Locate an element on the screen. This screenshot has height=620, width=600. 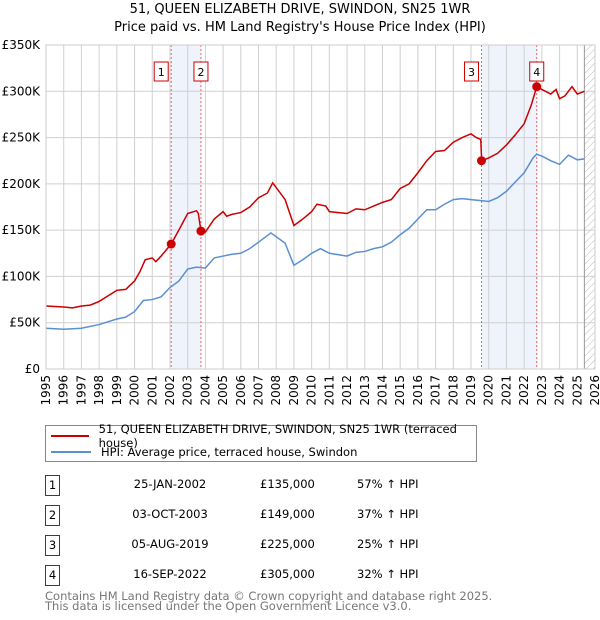
x-tick-label: 2009 is located at coordinates (294, 390).